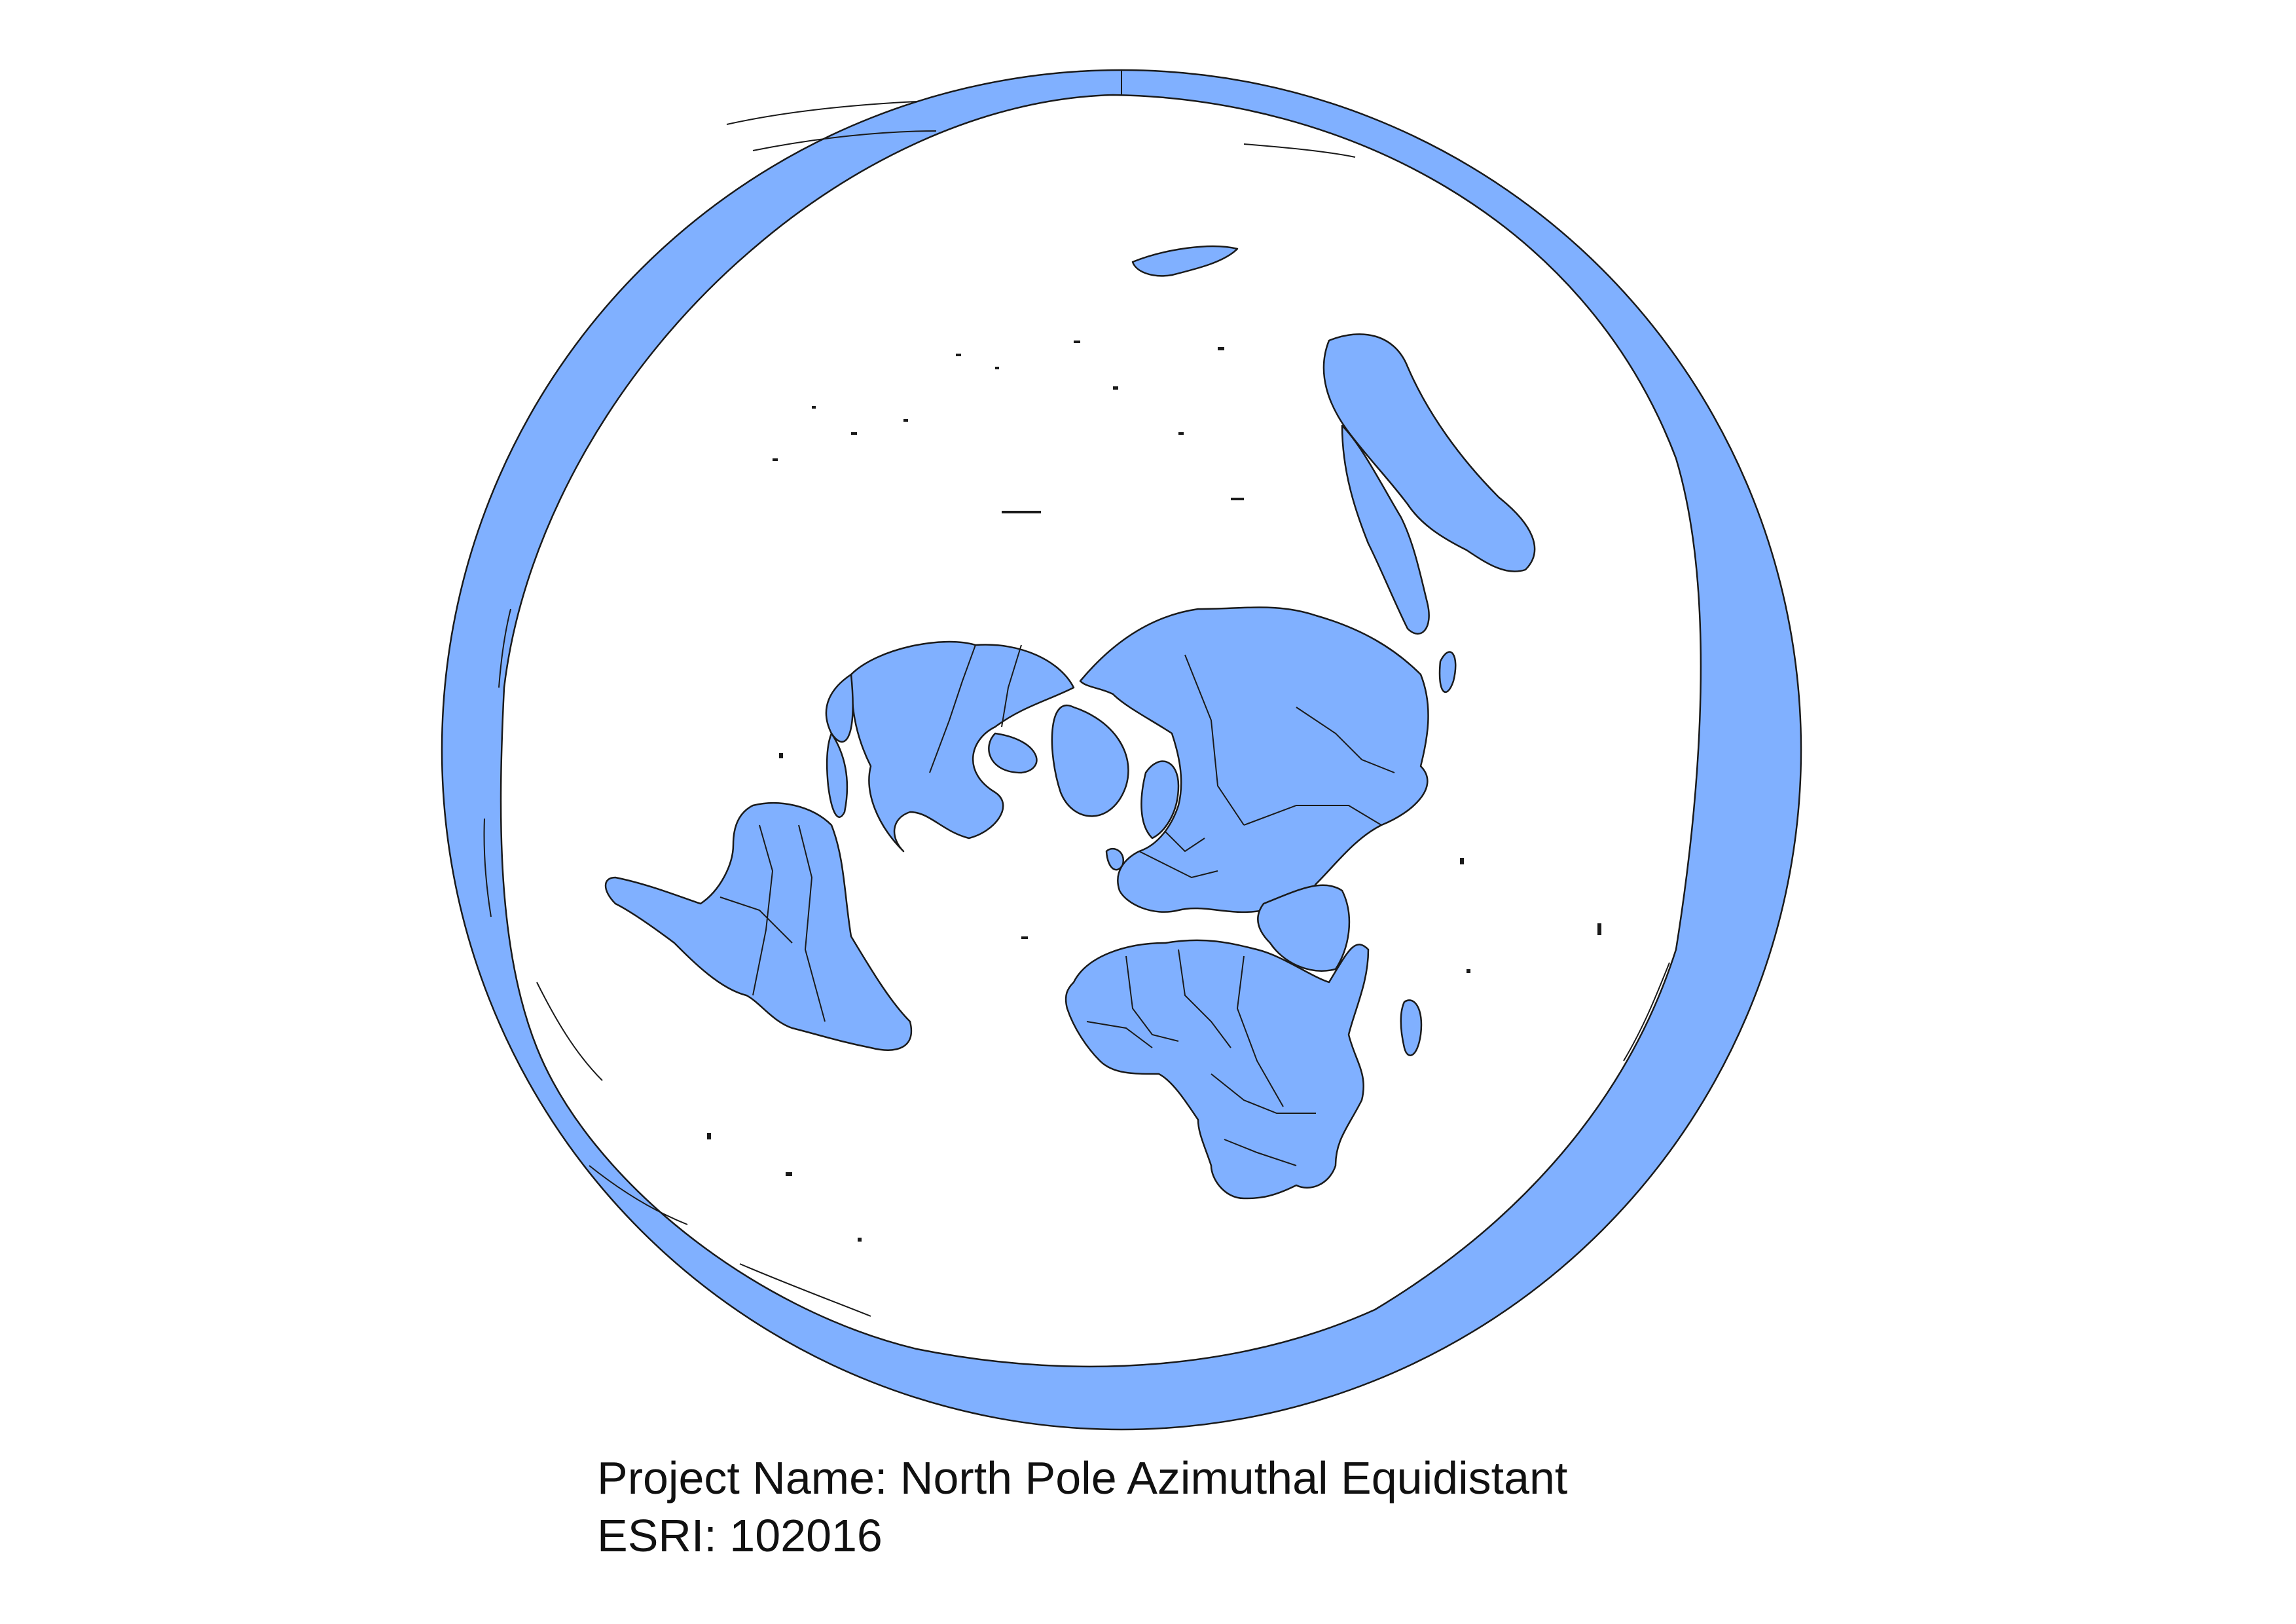 The image size is (2296, 1624). Describe the element at coordinates (1115, 859) in the screenshot. I see `british-isles` at that location.